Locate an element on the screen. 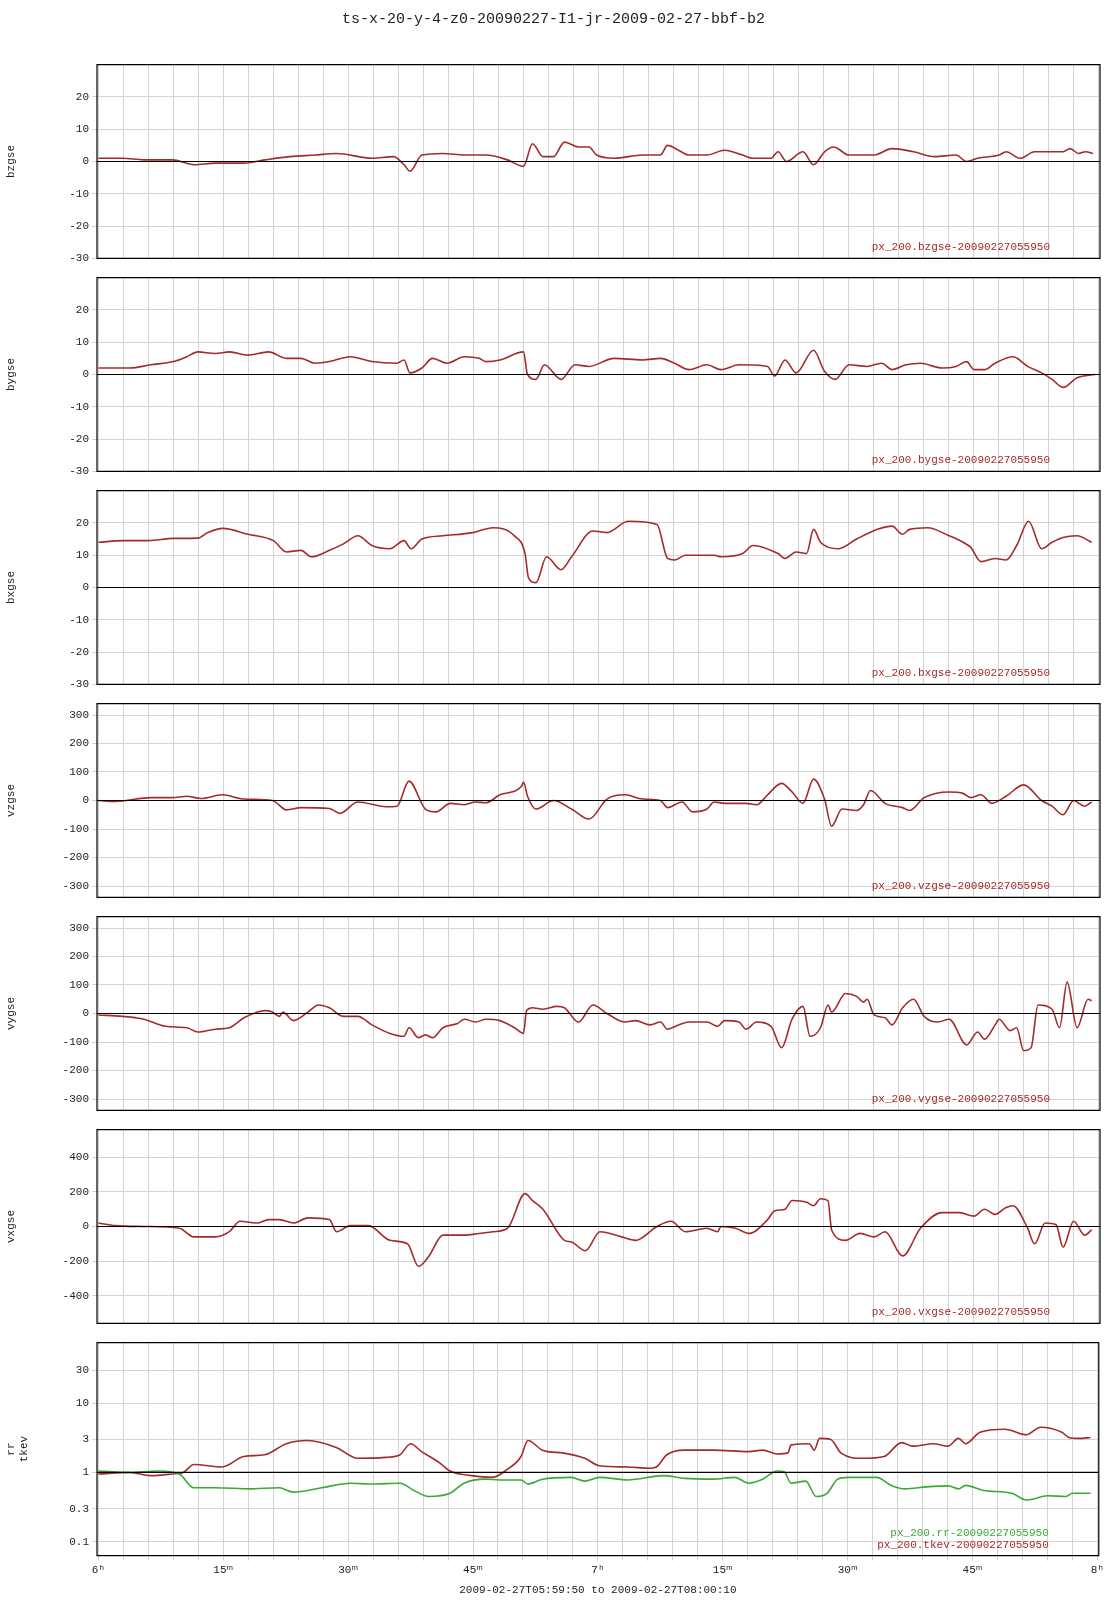  text: px_200.rr-20090227055950 is located at coordinates (969, 1532).